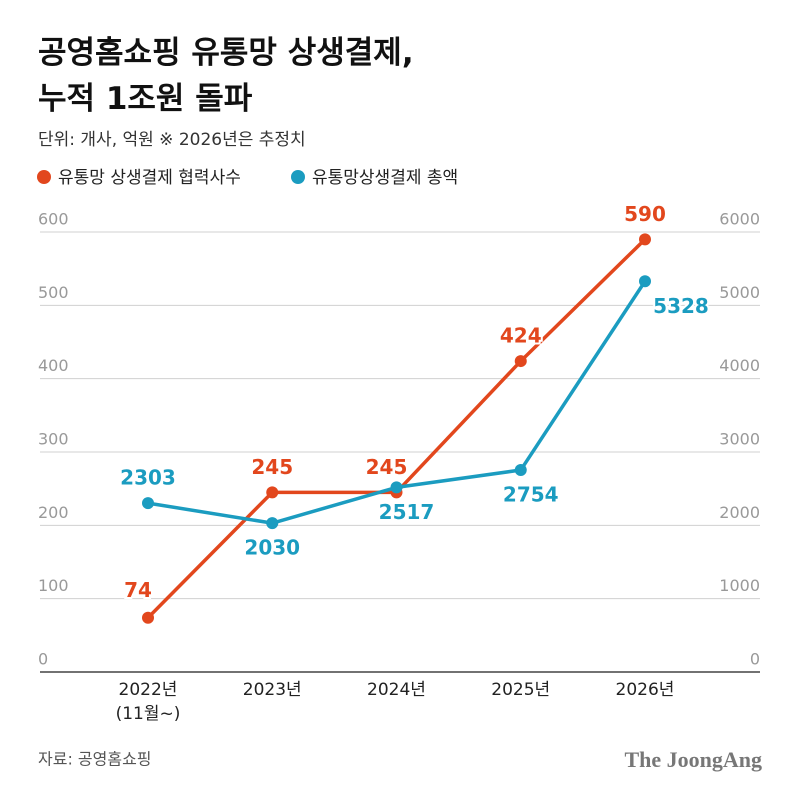  Describe the element at coordinates (531, 495) in the screenshot. I see `data-label: 2754` at that location.